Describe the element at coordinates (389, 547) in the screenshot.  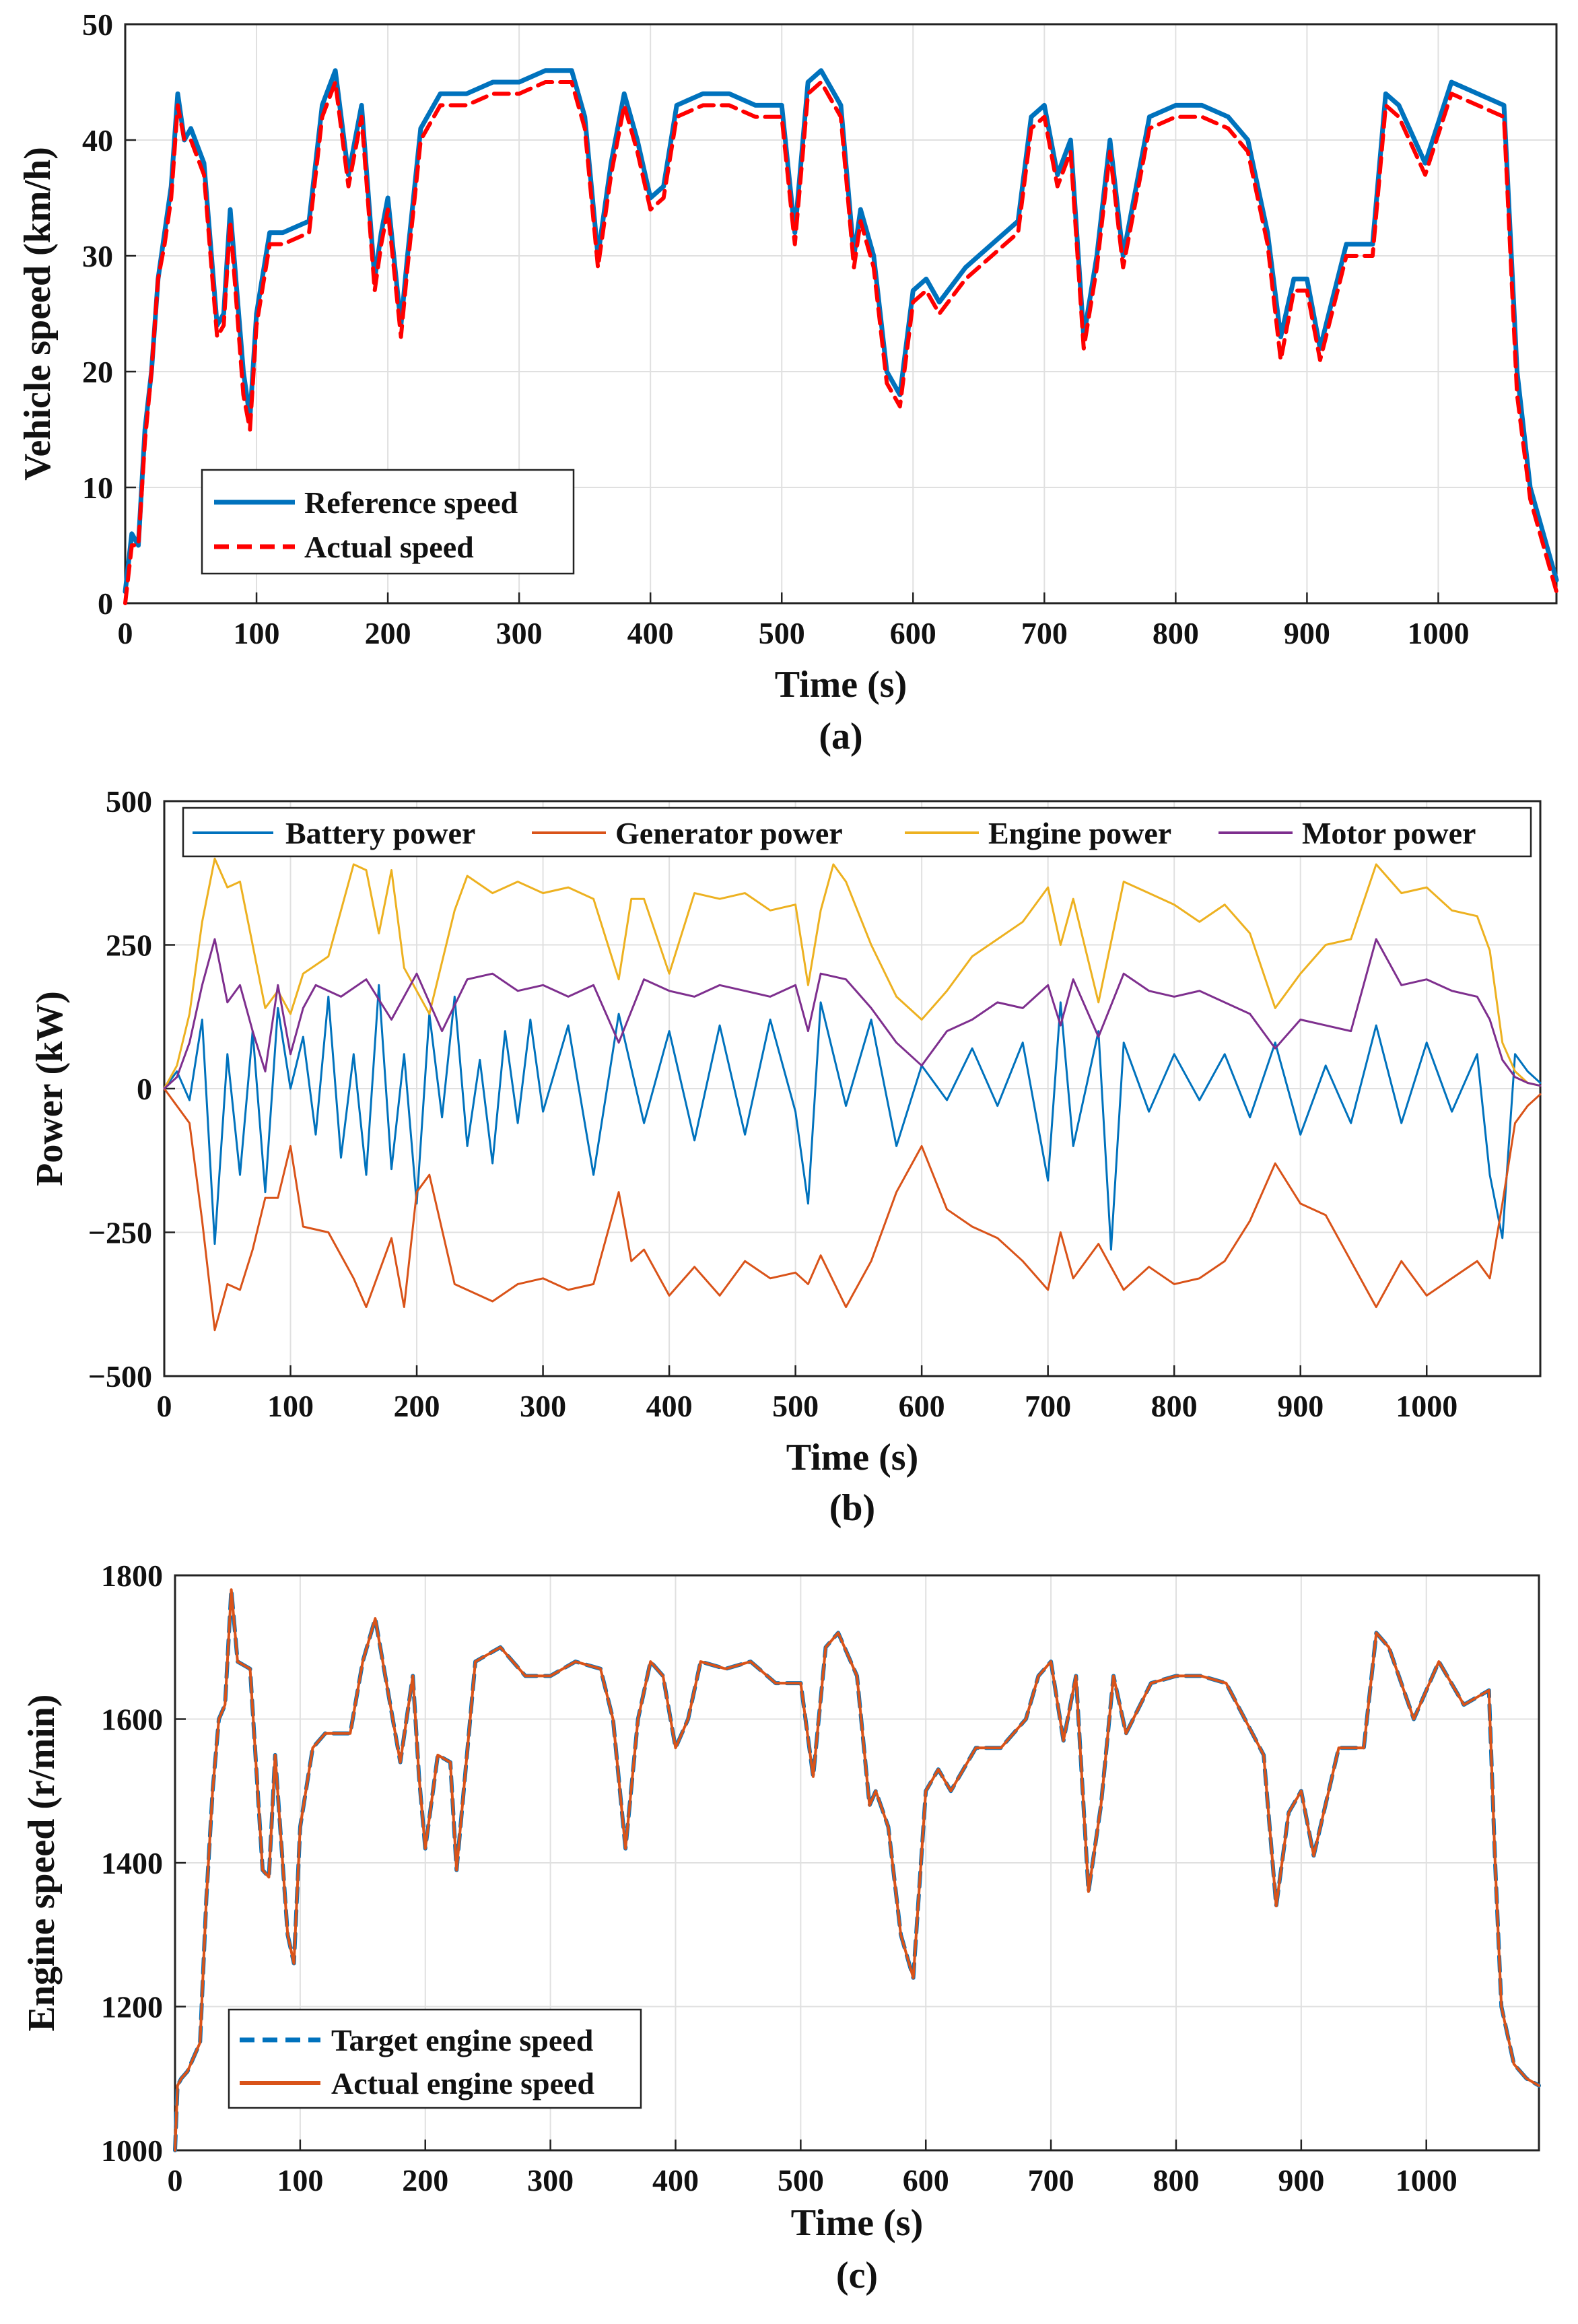
I see `legend-label-actual-speed: Actual speed` at that location.